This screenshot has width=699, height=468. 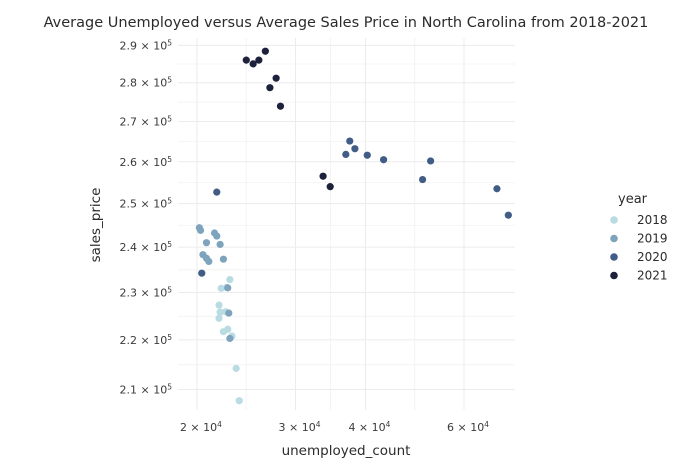 I want to click on legend-label-2018: 2018, so click(x=652, y=220).